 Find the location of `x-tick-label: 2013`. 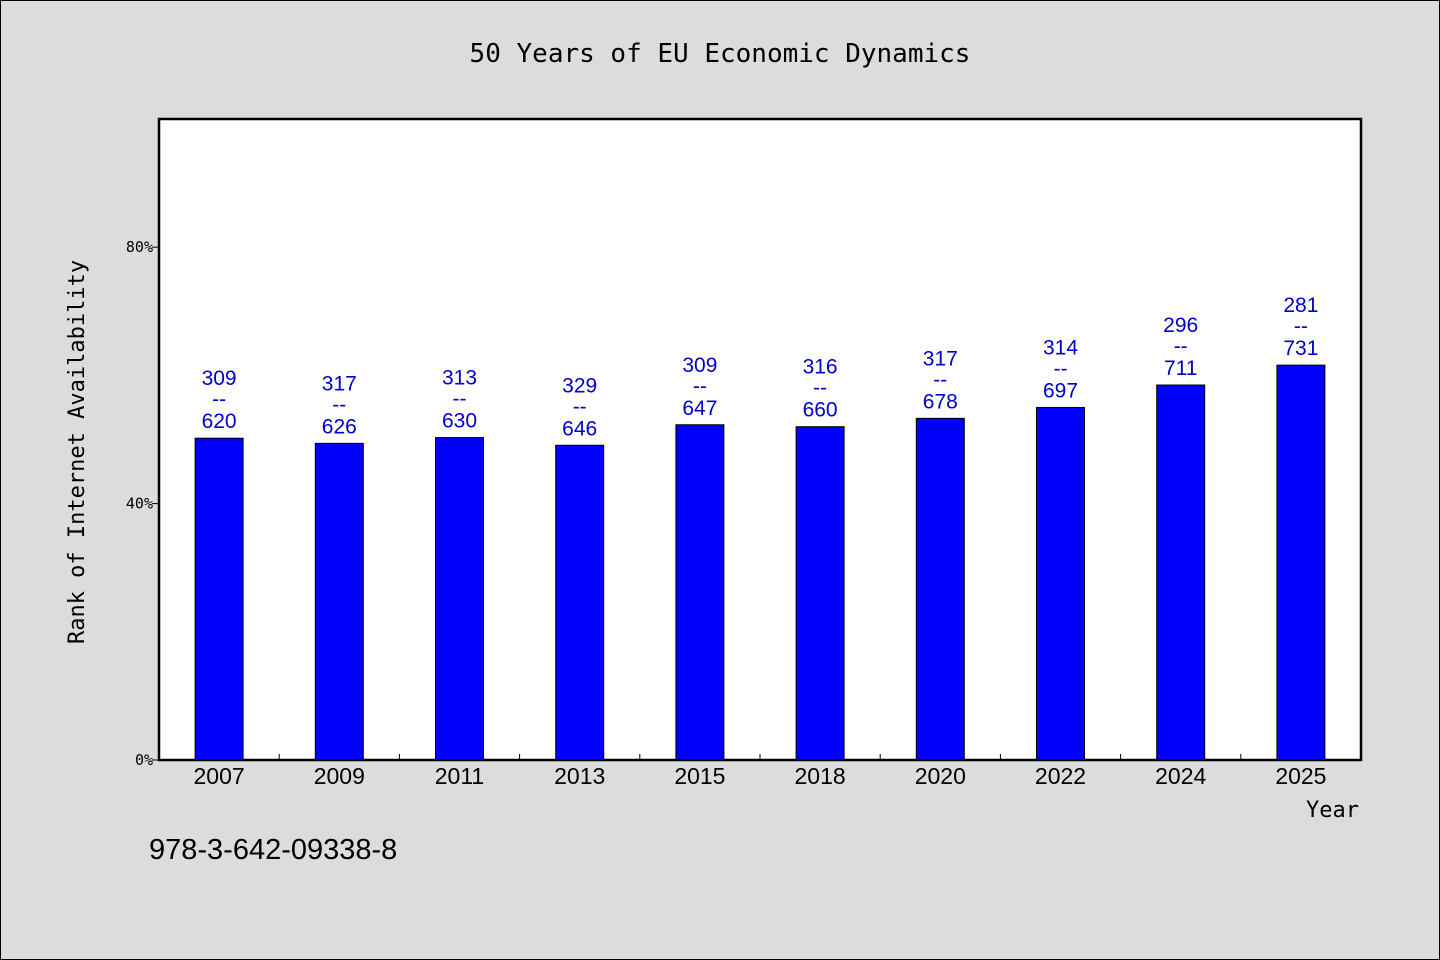

x-tick-label: 2013 is located at coordinates (579, 776).